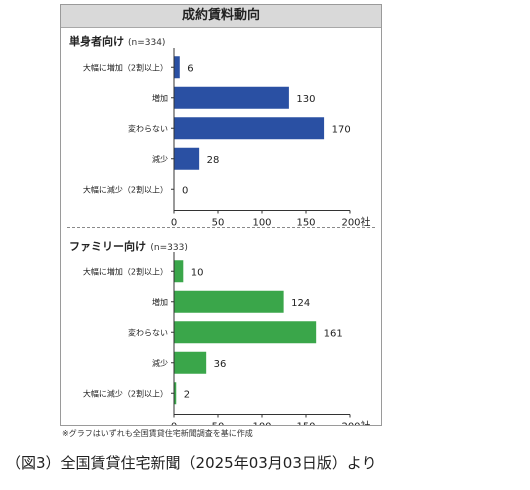 This screenshot has height=490, width=530. What do you see at coordinates (300, 303) in the screenshot?
I see `value-label-family: 124` at bounding box center [300, 303].